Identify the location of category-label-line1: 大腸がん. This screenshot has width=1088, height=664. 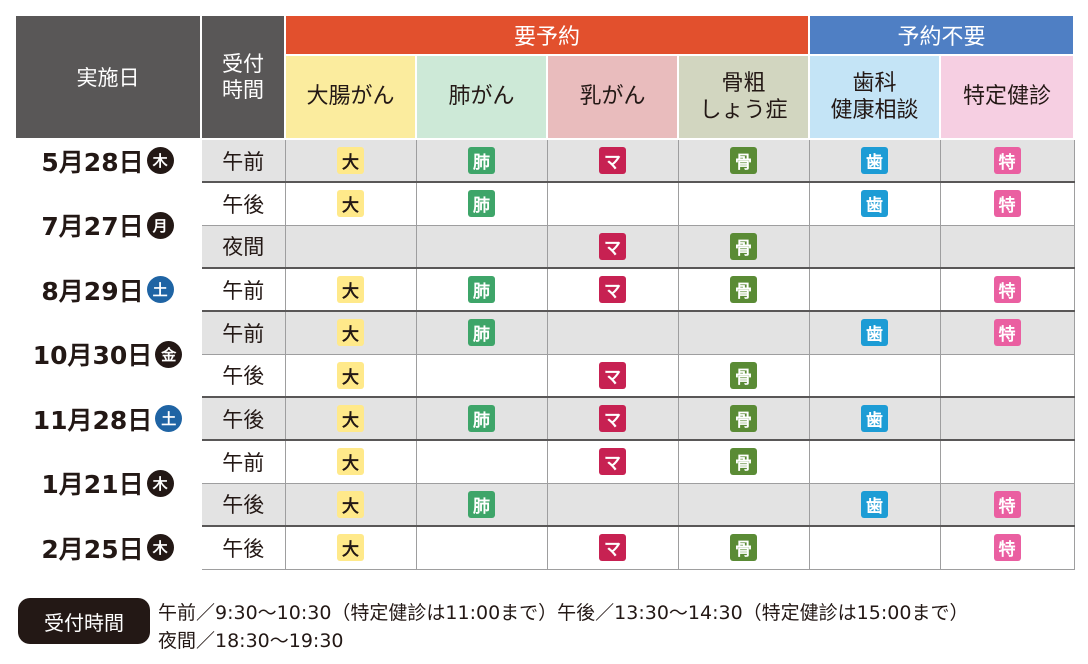
(350, 97).